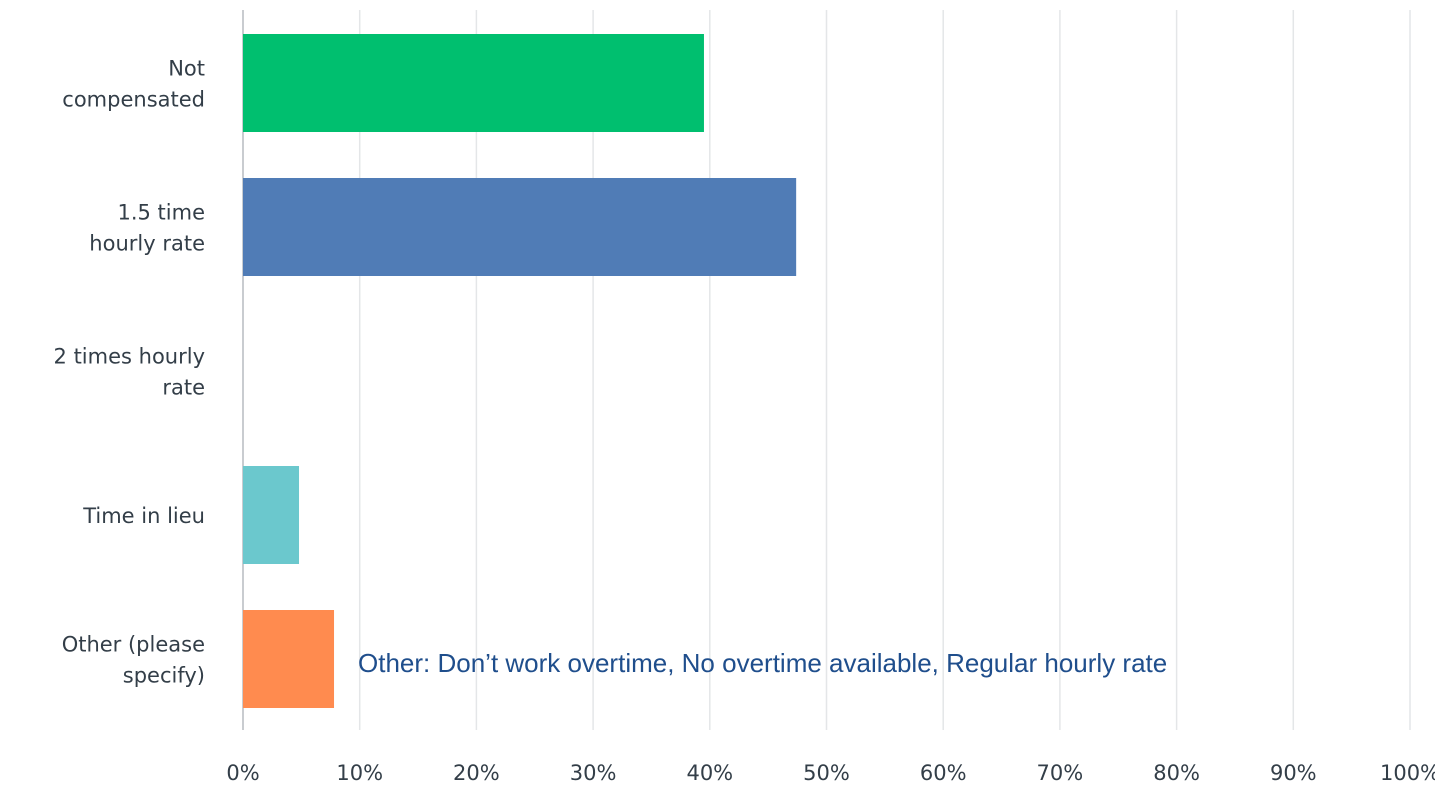 This screenshot has height=786, width=1435. Describe the element at coordinates (242, 773) in the screenshot. I see `x-tick-label: 0%` at that location.